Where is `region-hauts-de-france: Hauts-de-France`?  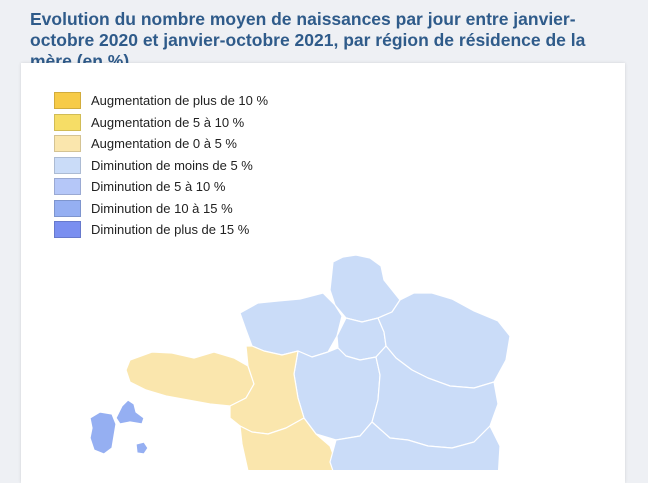
region-hauts-de-france: Hauts-de-France is located at coordinates (365, 288).